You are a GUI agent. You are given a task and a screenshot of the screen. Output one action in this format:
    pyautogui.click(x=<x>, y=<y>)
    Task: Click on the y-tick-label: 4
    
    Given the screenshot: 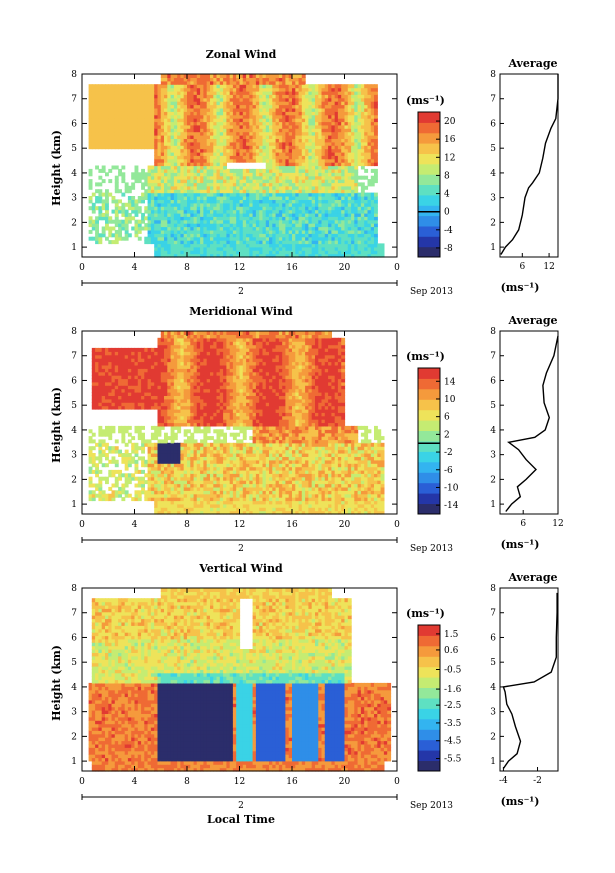 What is the action you would take?
    pyautogui.click(x=74, y=174)
    